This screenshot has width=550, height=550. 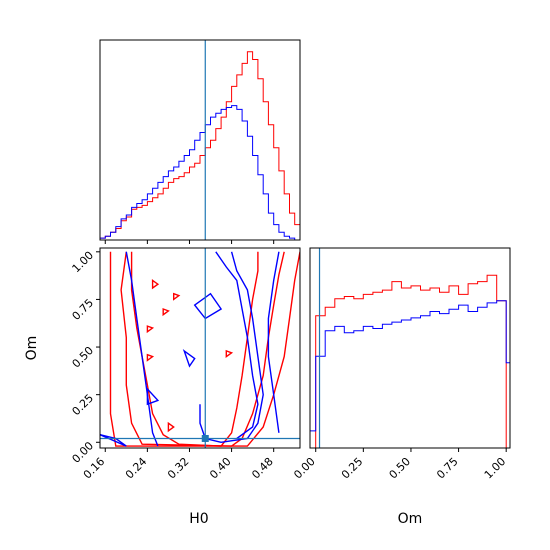 I want to click on x-axis-label-H0: H0, so click(x=198, y=519).